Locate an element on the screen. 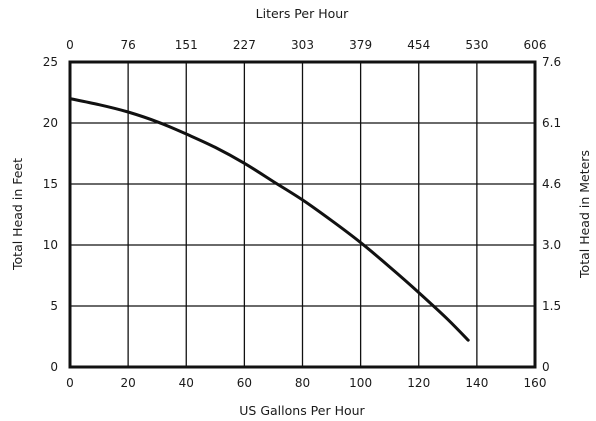  x2-tick-label: 454 is located at coordinates (418, 45).